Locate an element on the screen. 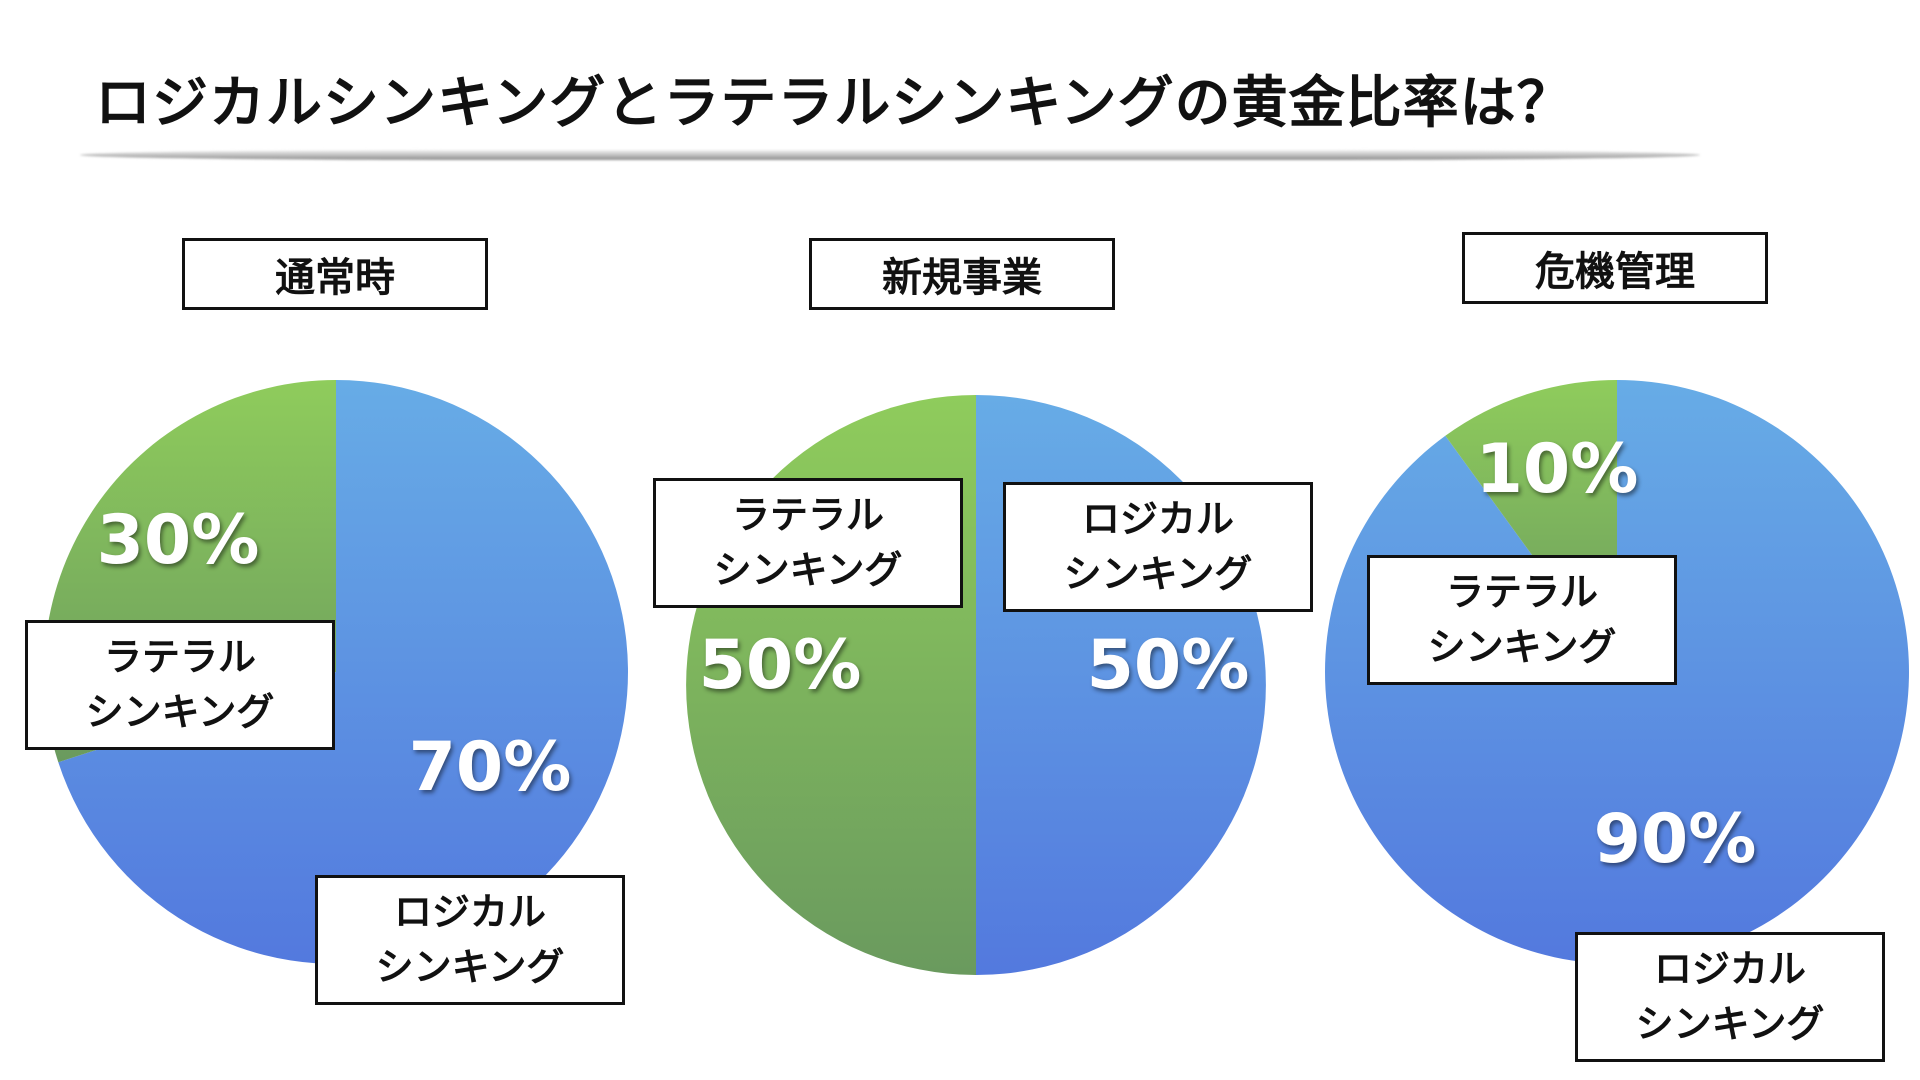 Image resolution: width=1920 pixels, height=1080 pixels. data-label-lateral: 30% is located at coordinates (178, 540).